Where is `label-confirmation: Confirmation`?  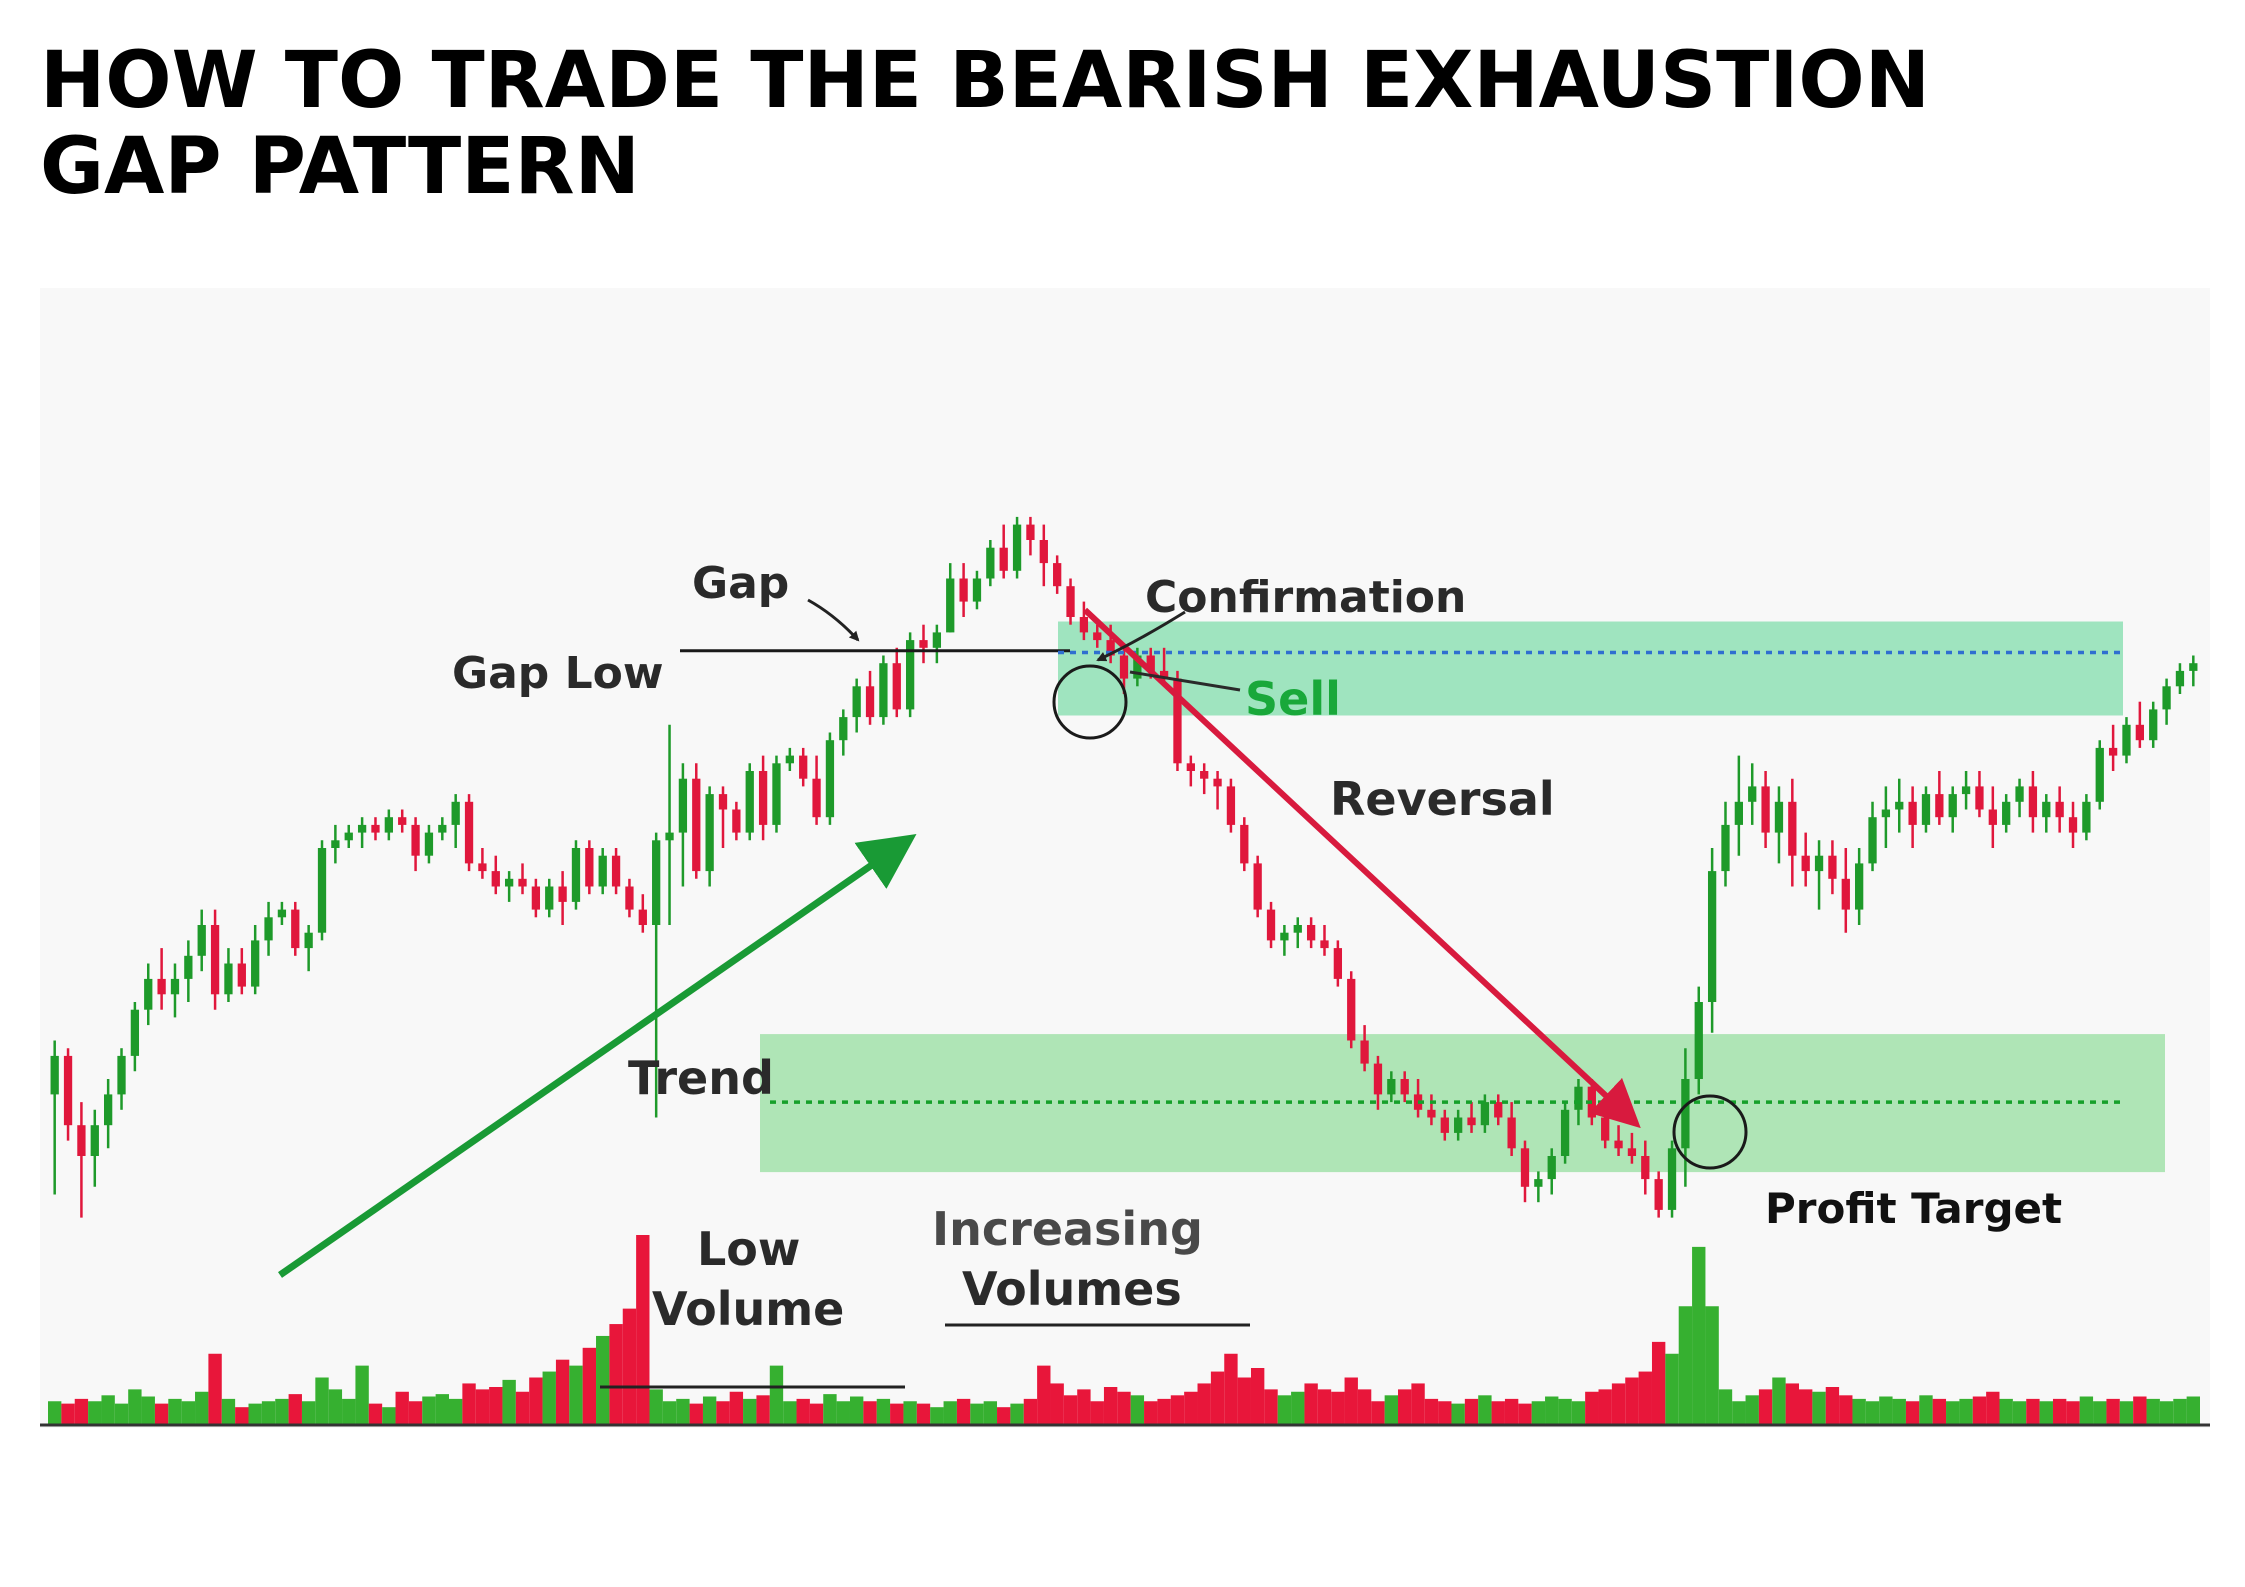
label-confirmation: Confirmation is located at coordinates (1305, 597).